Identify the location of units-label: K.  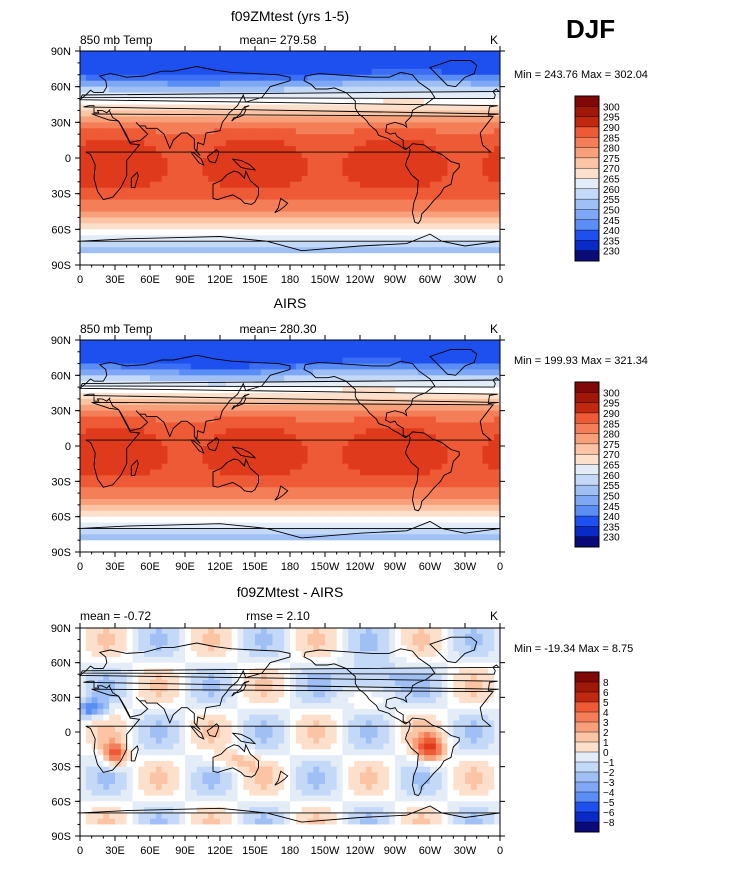
(494, 40).